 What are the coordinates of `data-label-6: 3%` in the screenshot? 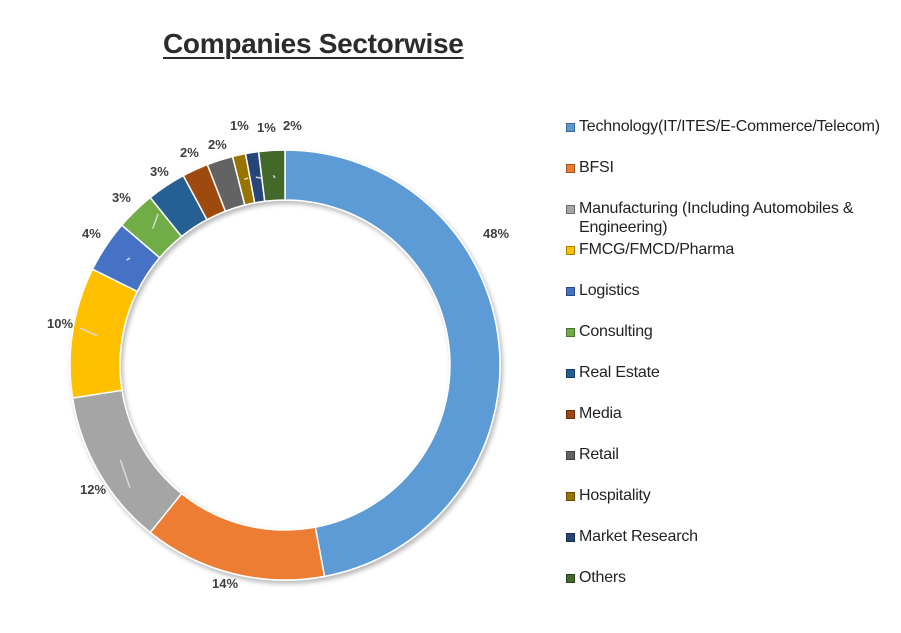 It's located at (121, 197).